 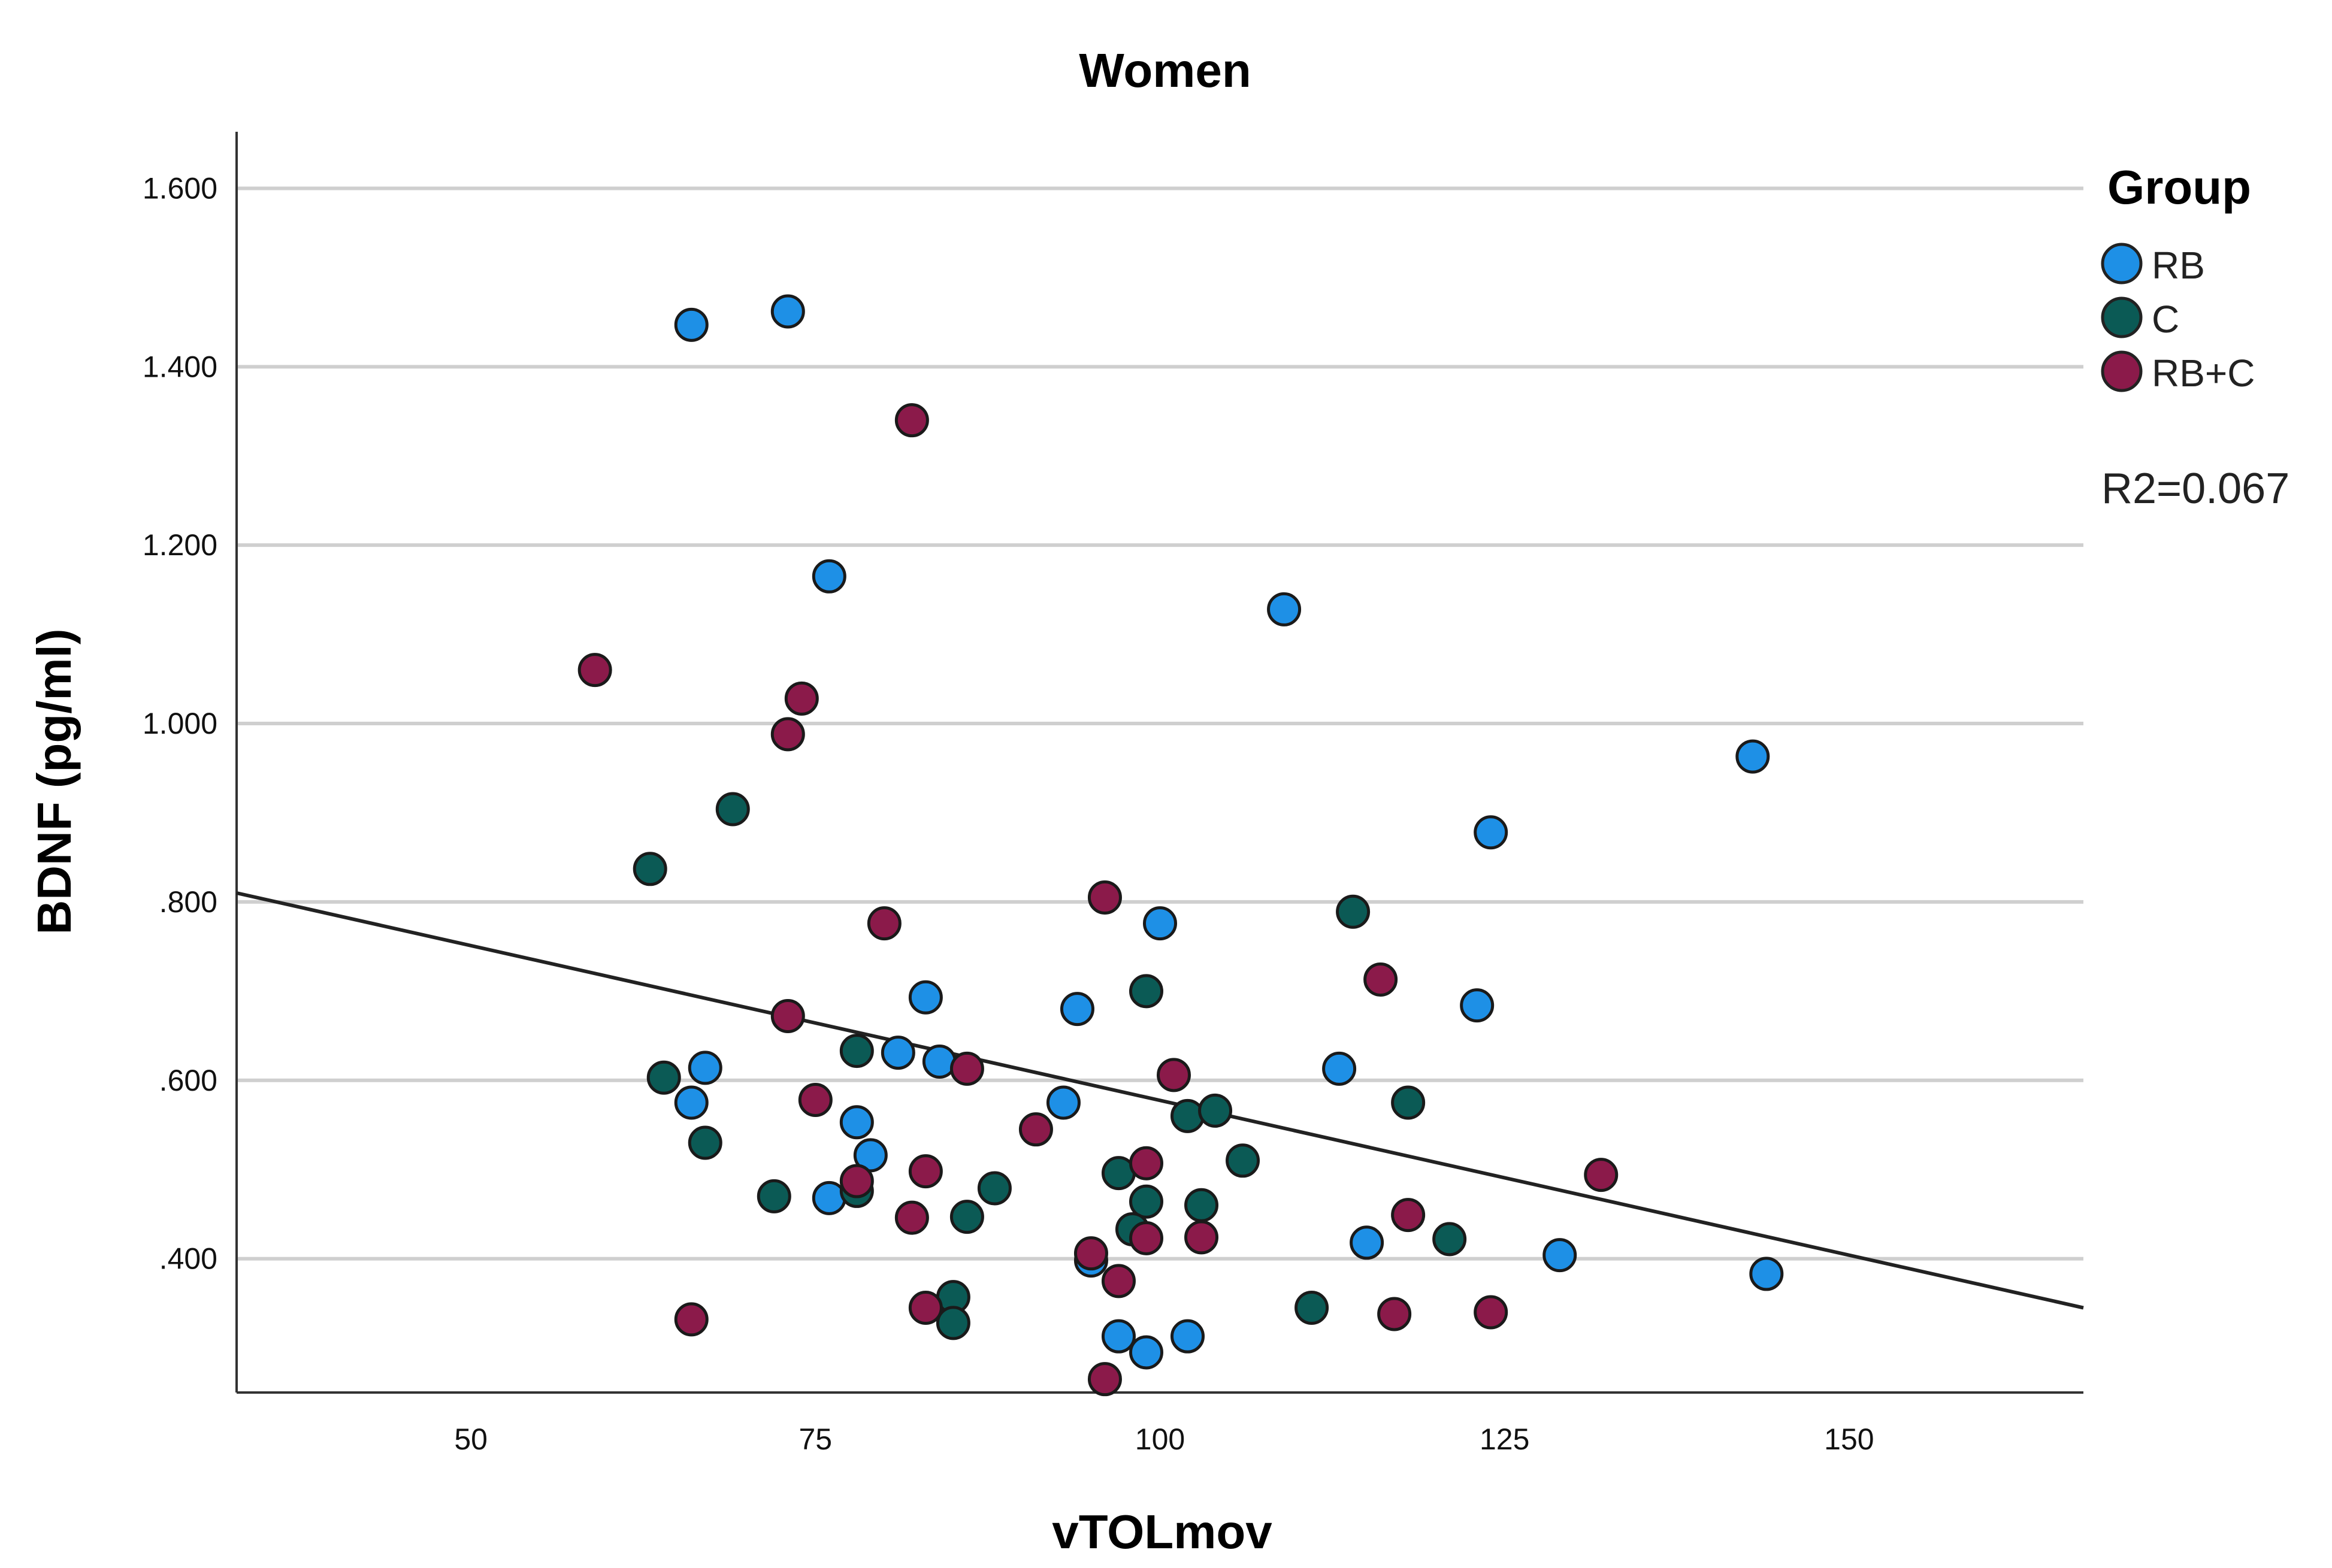 What do you see at coordinates (188, 902) in the screenshot?
I see `y-tick-label: .800` at bounding box center [188, 902].